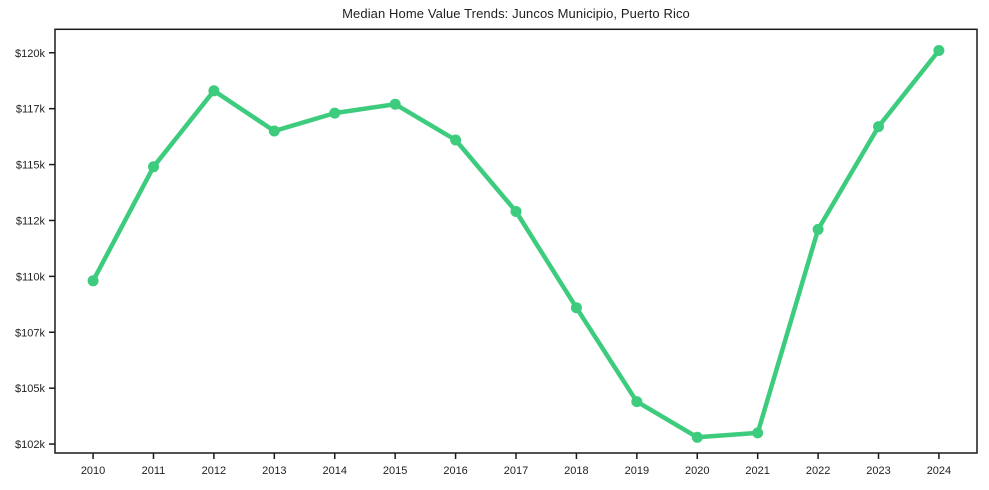 This screenshot has height=490, width=989. I want to click on x-tick-label: 2020, so click(697, 471).